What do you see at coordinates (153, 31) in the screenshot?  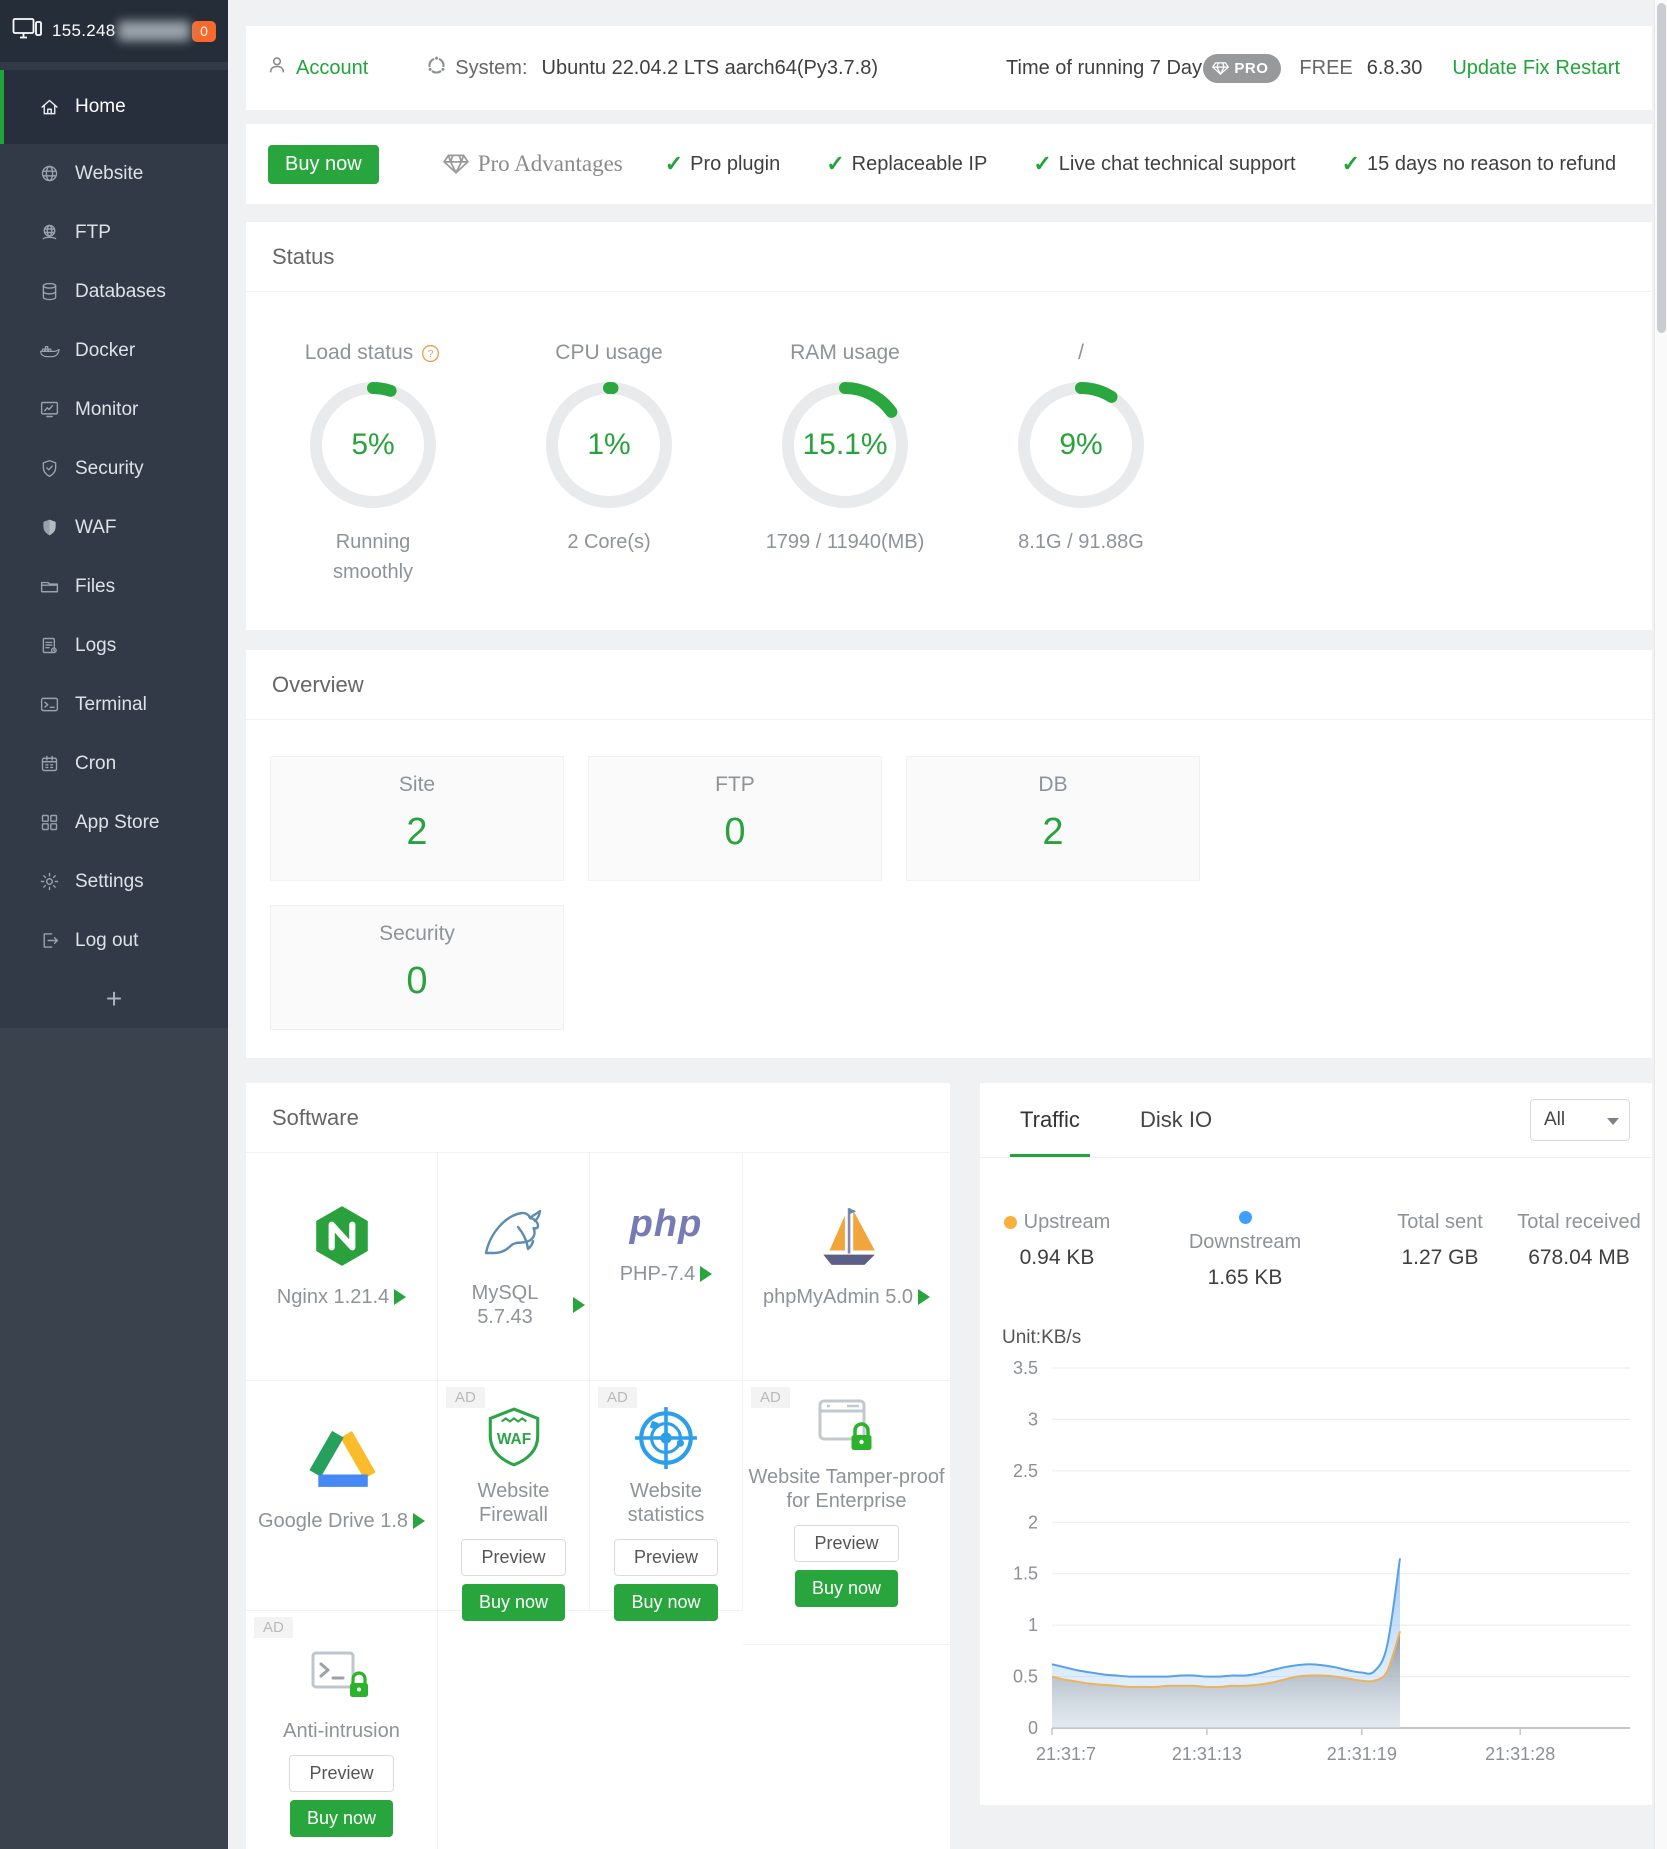 I see `server-ip-blurred` at bounding box center [153, 31].